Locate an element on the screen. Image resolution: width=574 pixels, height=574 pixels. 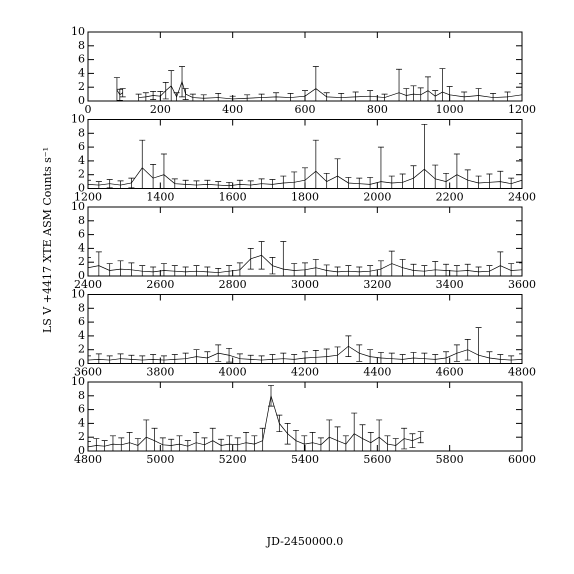
x-tick-label: 3600 is located at coordinates (522, 284).